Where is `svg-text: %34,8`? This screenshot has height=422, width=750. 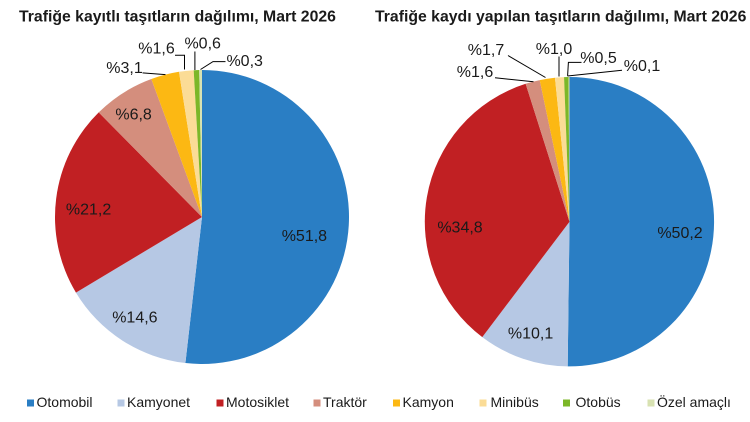
svg-text: %34,8 is located at coordinates (459, 228).